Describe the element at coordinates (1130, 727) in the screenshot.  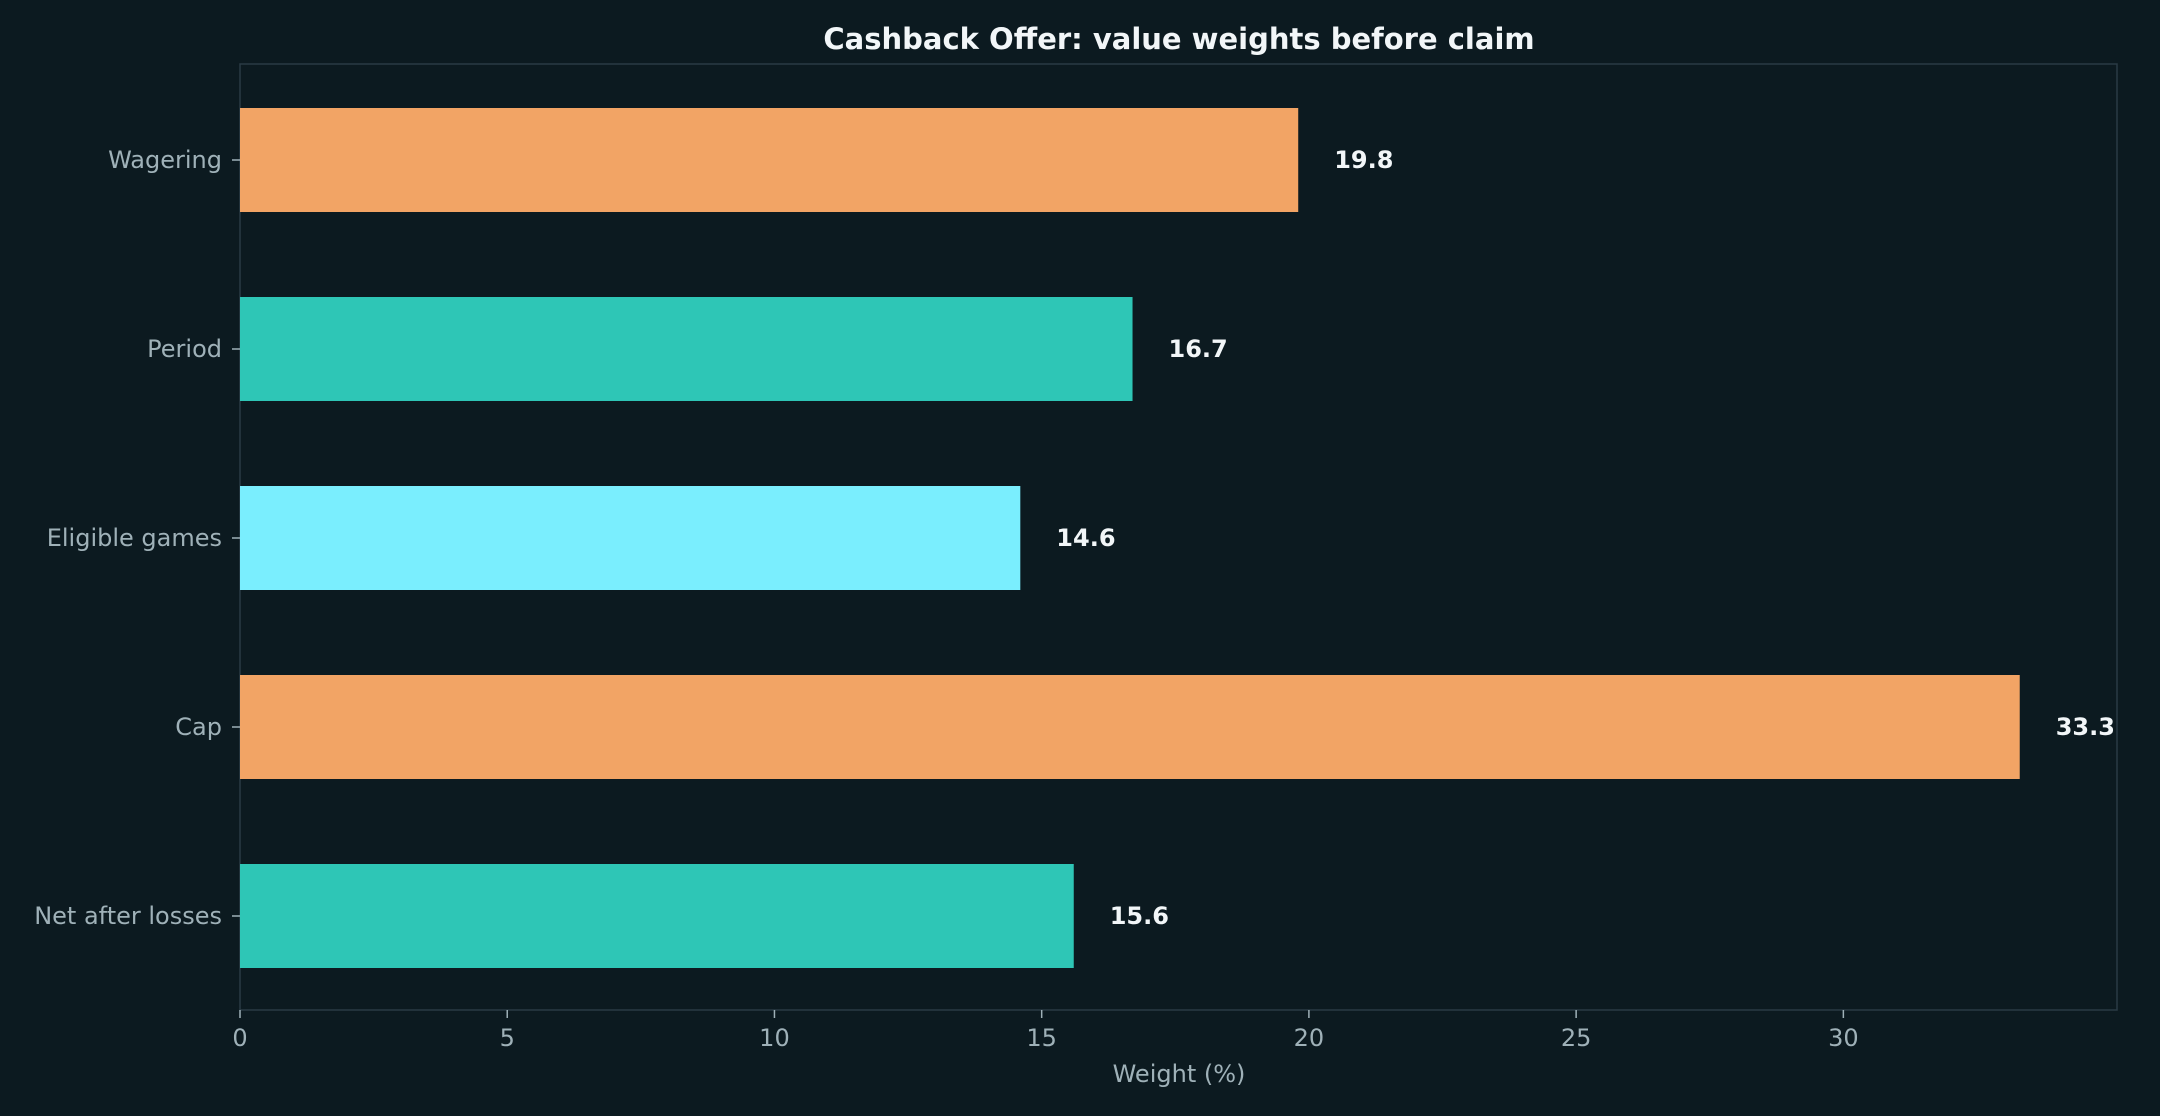
I see `bar-cap` at that location.